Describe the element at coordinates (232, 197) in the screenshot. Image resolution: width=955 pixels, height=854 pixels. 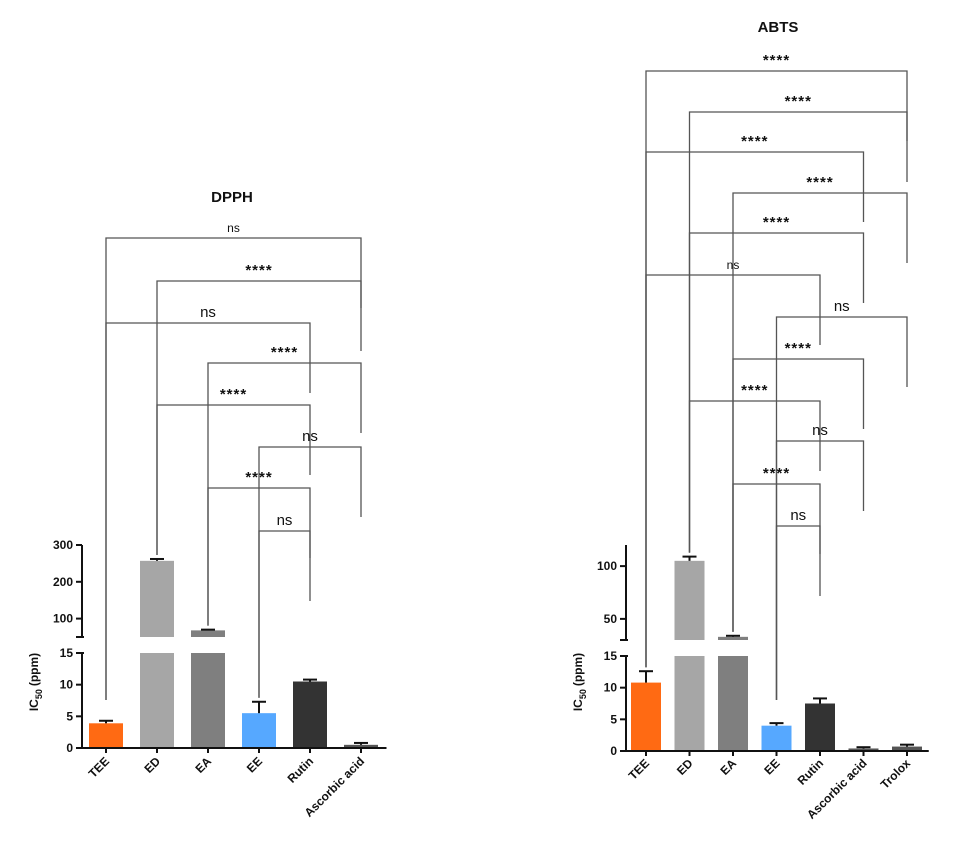
I see `chart-title: DPPH` at that location.